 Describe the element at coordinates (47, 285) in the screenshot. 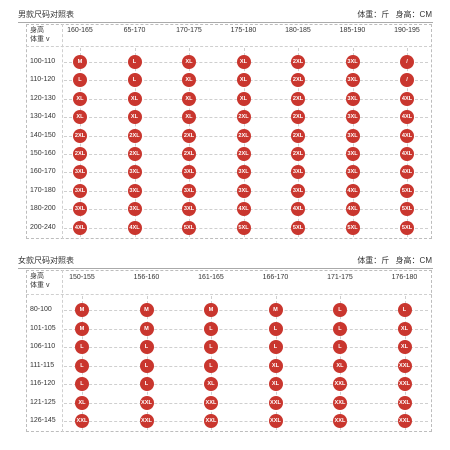

I see `women-corner-arrow-icon: v` at that location.